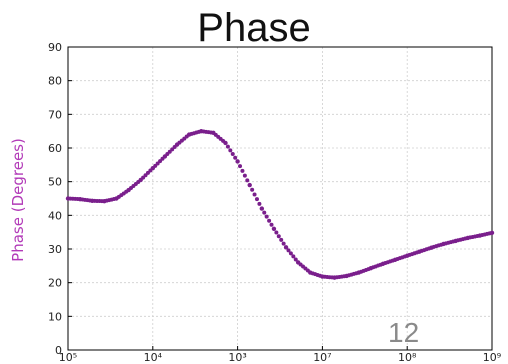 Image resolution: width=508 pixels, height=364 pixels. What do you see at coordinates (55, 215) in the screenshot?
I see `y-tick-label: 40` at bounding box center [55, 215].